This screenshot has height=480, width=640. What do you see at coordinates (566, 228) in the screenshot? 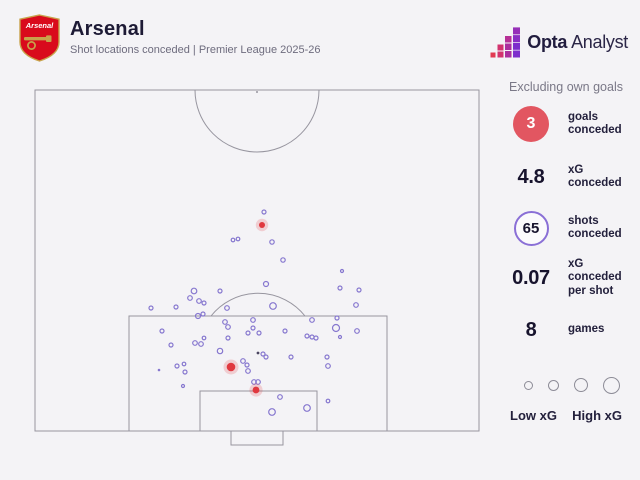
I see `stat-shots-conceded: 65 shots conceded` at bounding box center [566, 228].